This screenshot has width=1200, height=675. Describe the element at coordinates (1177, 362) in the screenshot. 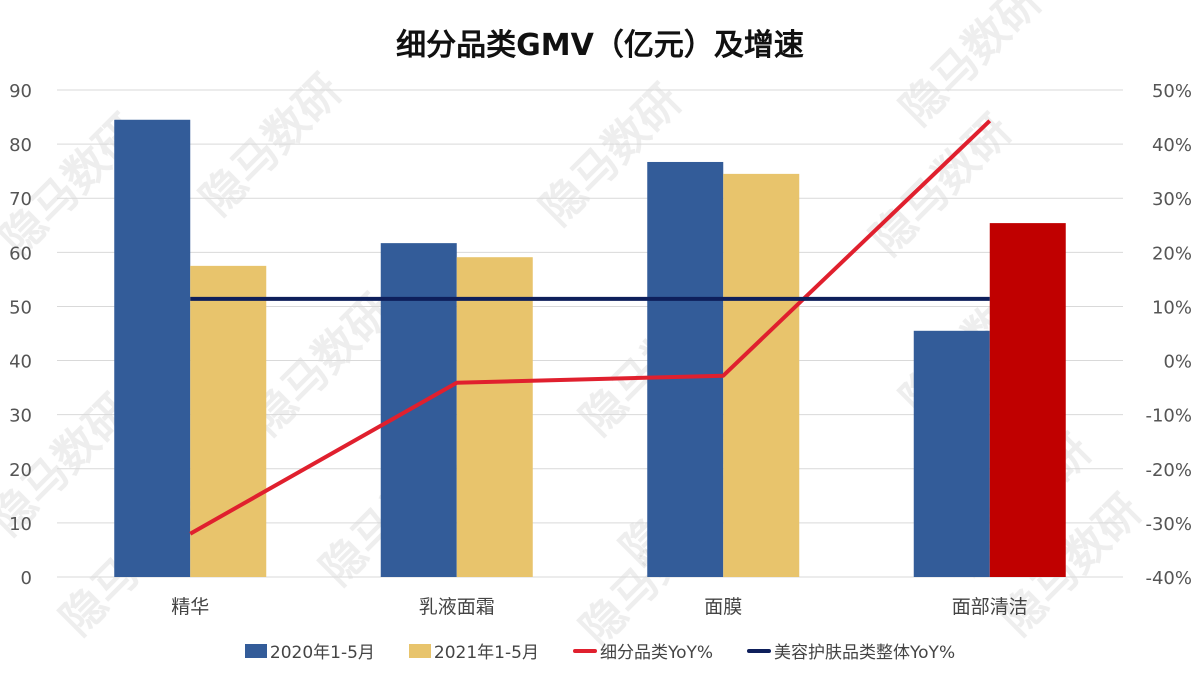

I see `y2-tick-label: 0%` at that location.